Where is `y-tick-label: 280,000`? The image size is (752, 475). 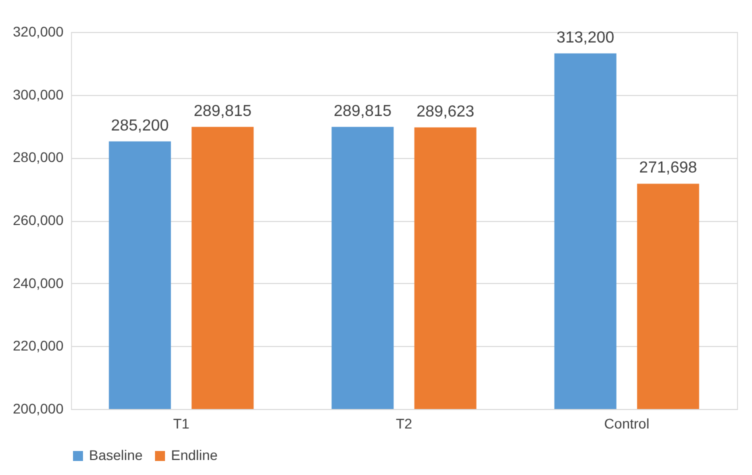 y-tick-label: 280,000 is located at coordinates (38, 157).